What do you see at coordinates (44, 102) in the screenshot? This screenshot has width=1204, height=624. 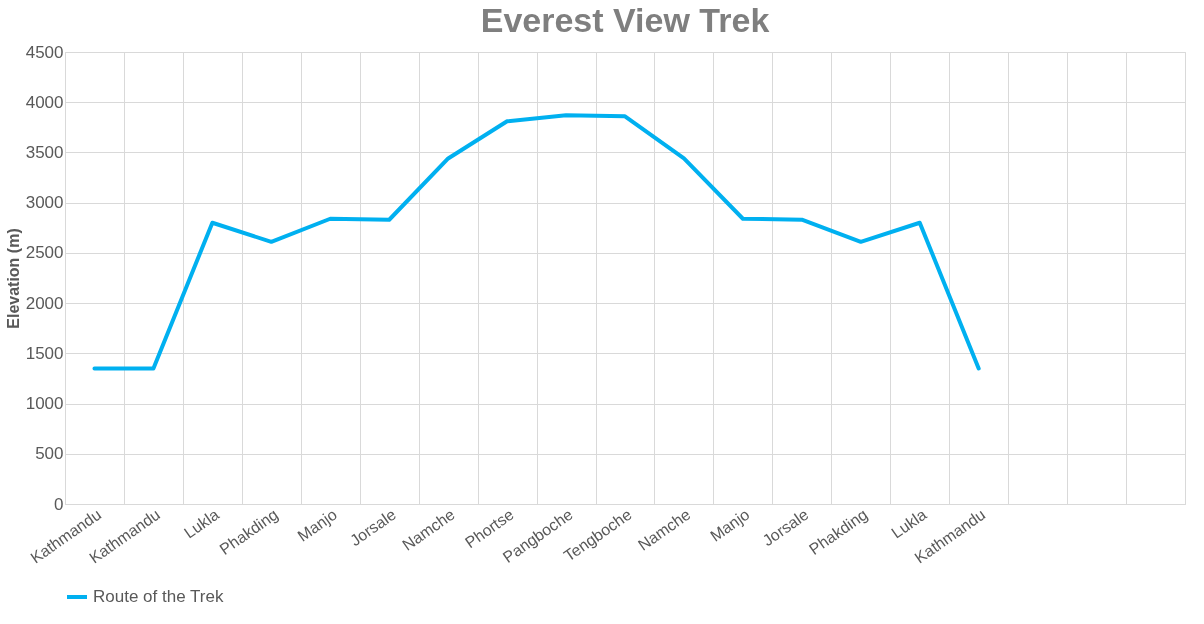 I see `y-tick-label: 4000` at bounding box center [44, 102].